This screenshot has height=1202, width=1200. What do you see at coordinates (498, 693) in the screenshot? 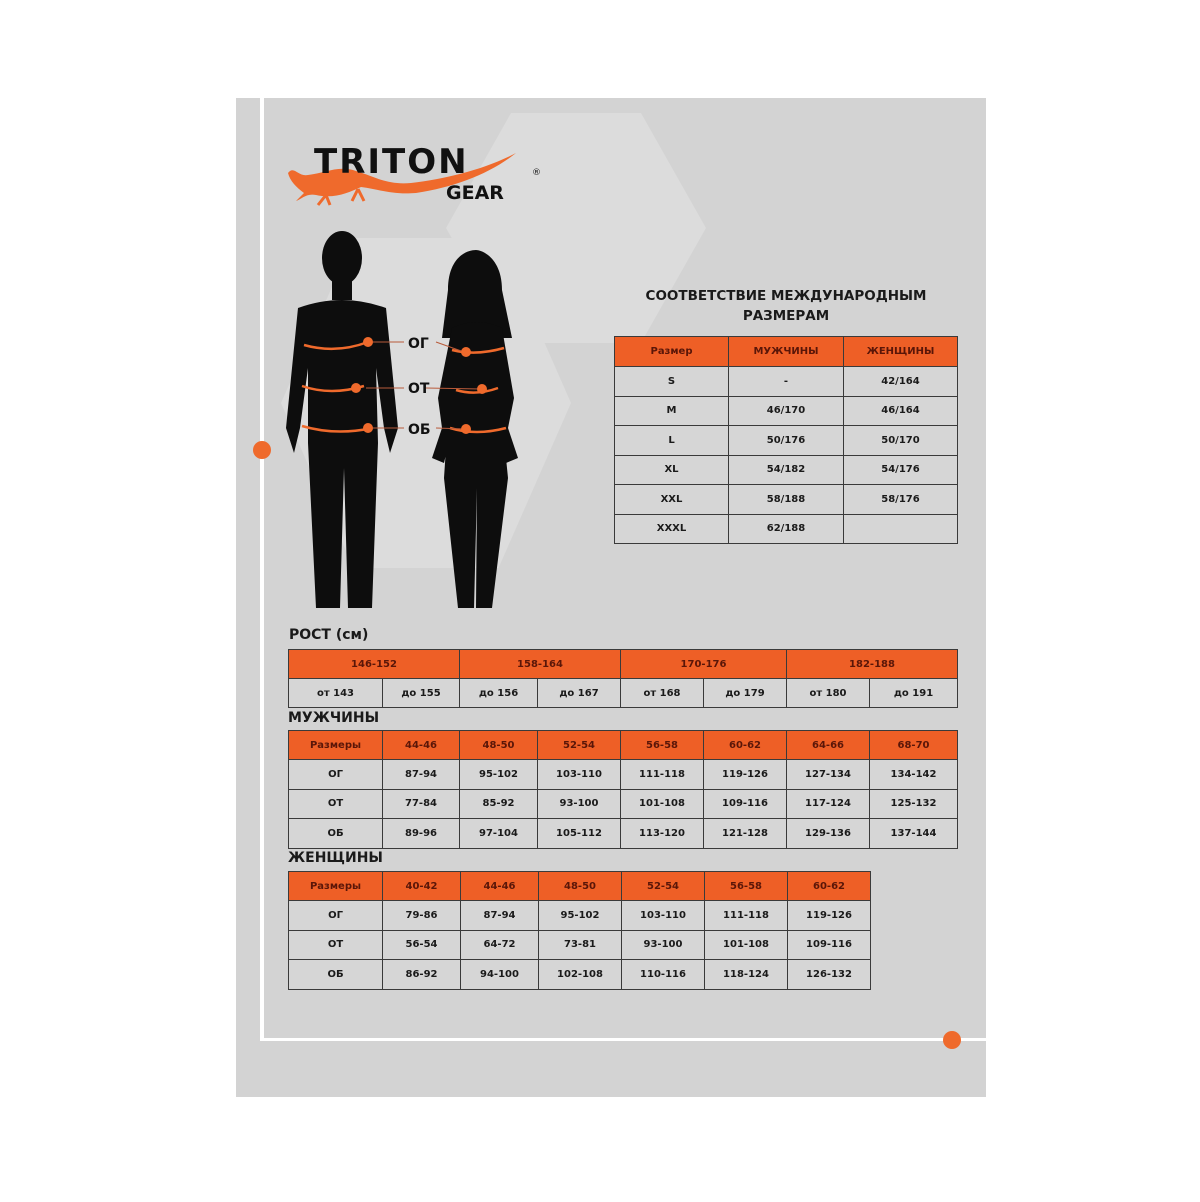
I see `table-cell: до 156` at bounding box center [498, 693].